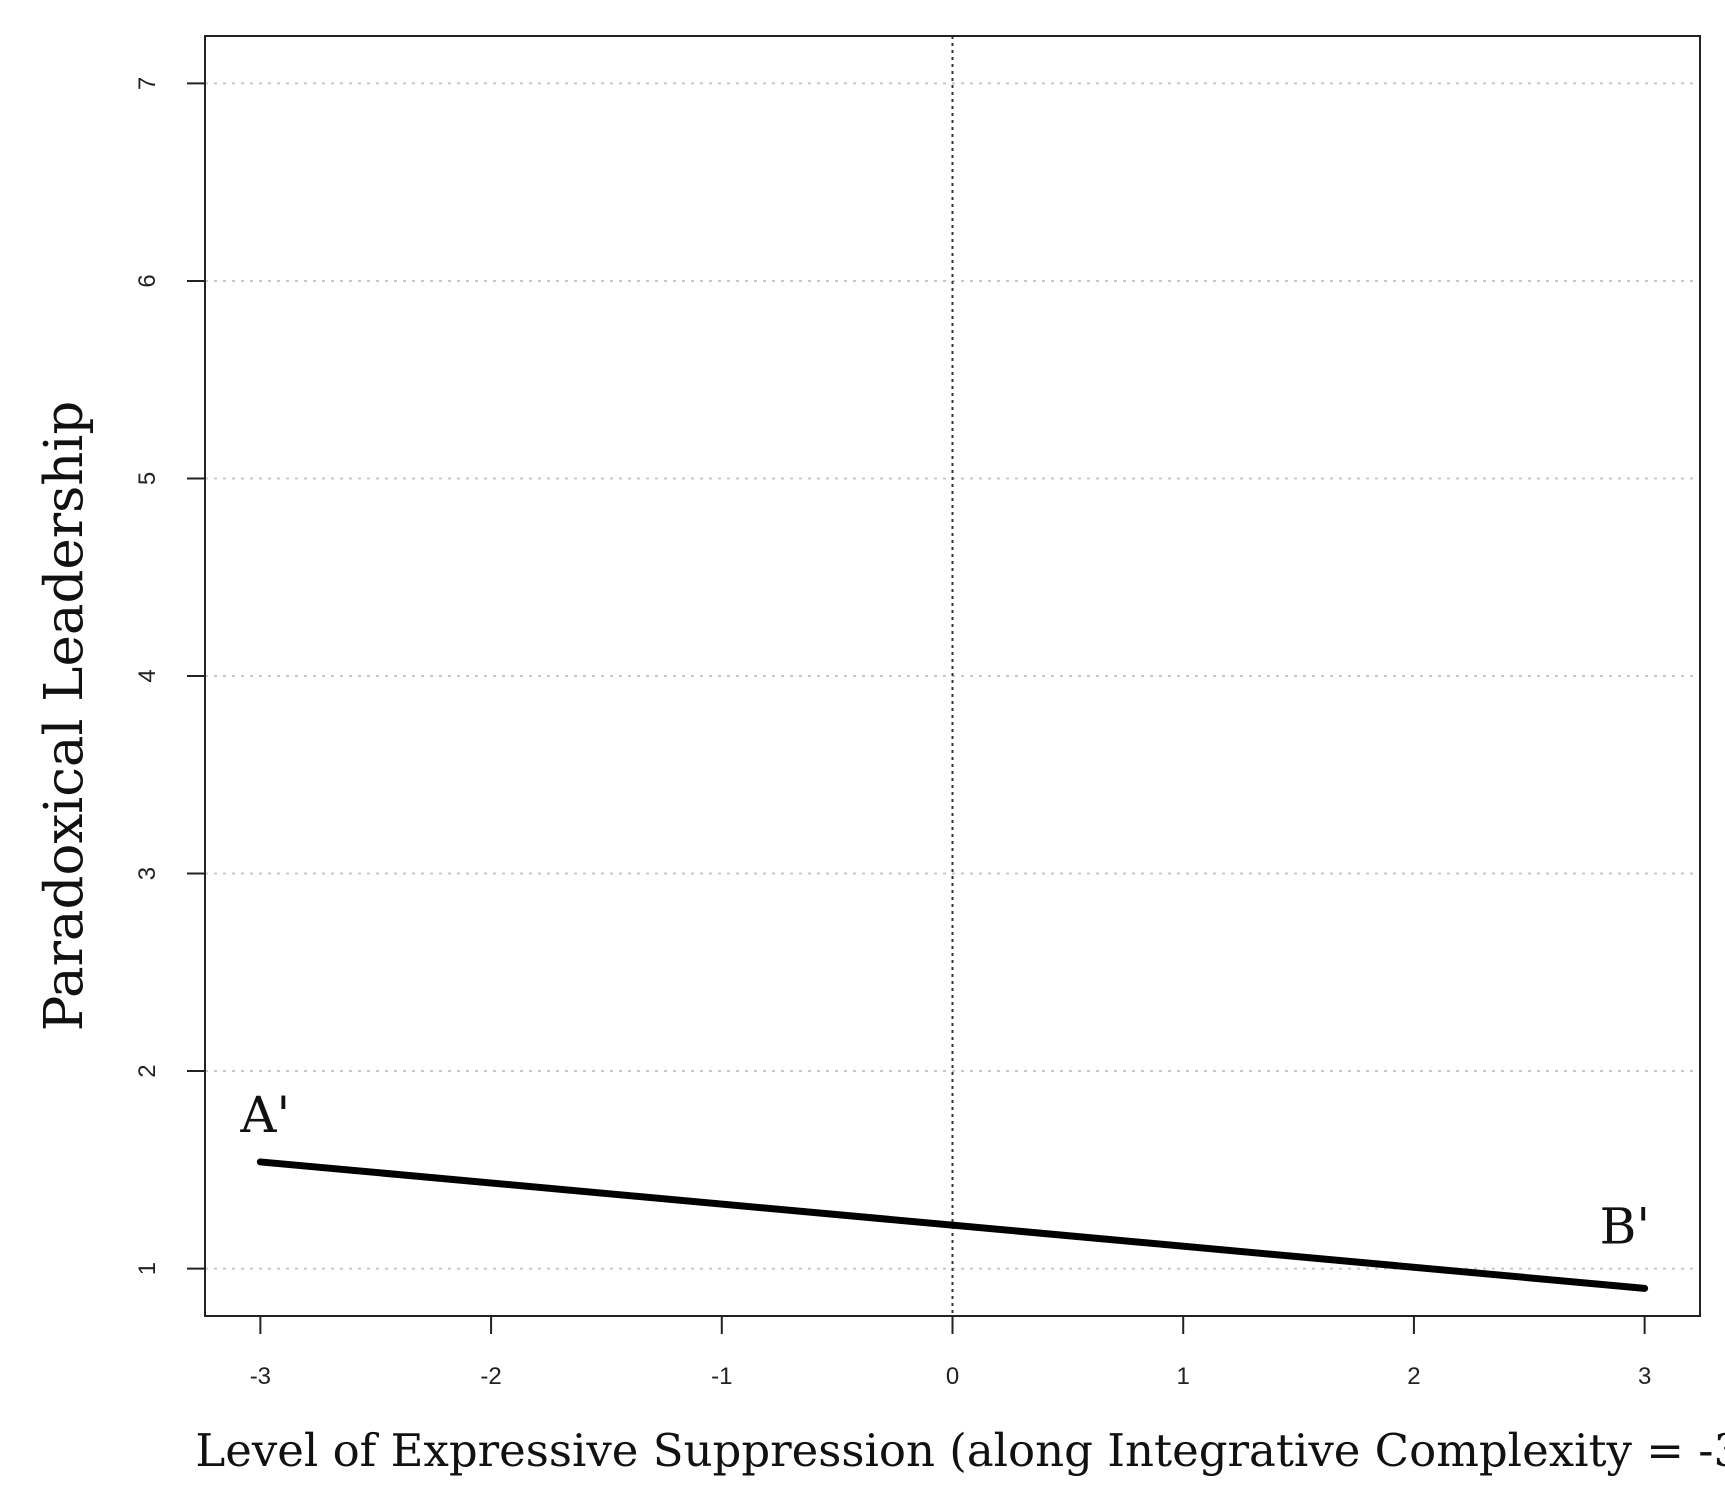 This screenshot has height=1501, width=1725. What do you see at coordinates (147, 1268) in the screenshot?
I see `y-tick-label: 1` at bounding box center [147, 1268].